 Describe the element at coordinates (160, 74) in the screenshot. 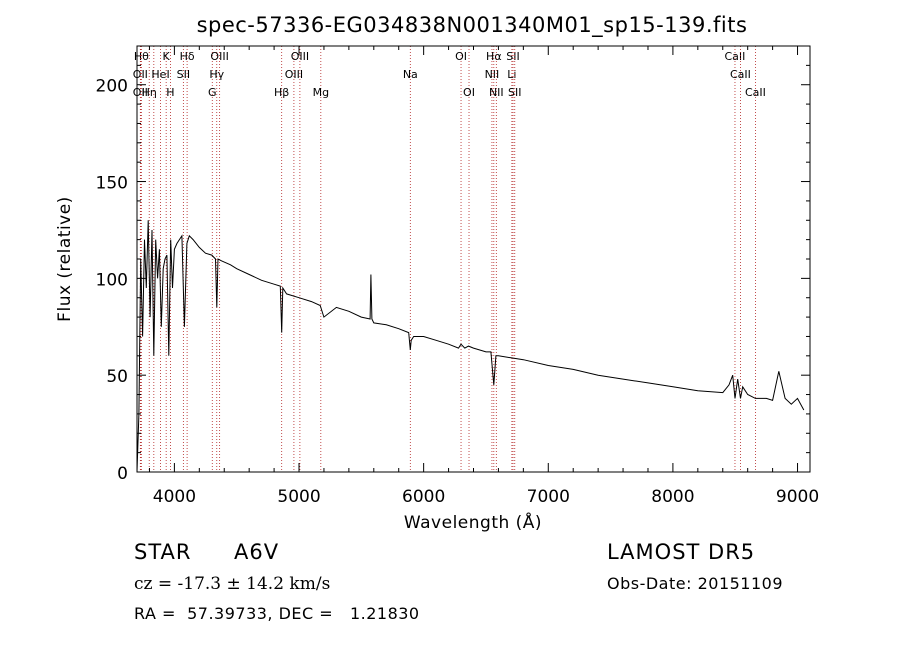

I see `line-marker-label: HeI` at that location.